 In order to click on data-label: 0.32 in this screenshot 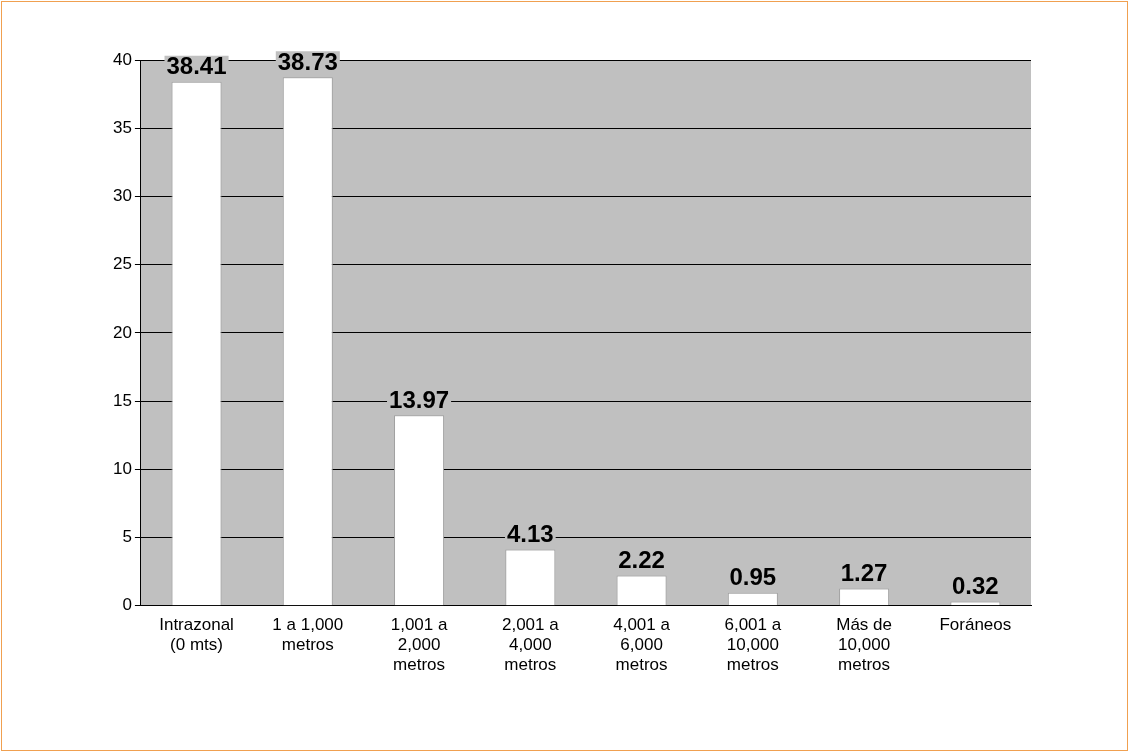, I will do `click(975, 586)`.